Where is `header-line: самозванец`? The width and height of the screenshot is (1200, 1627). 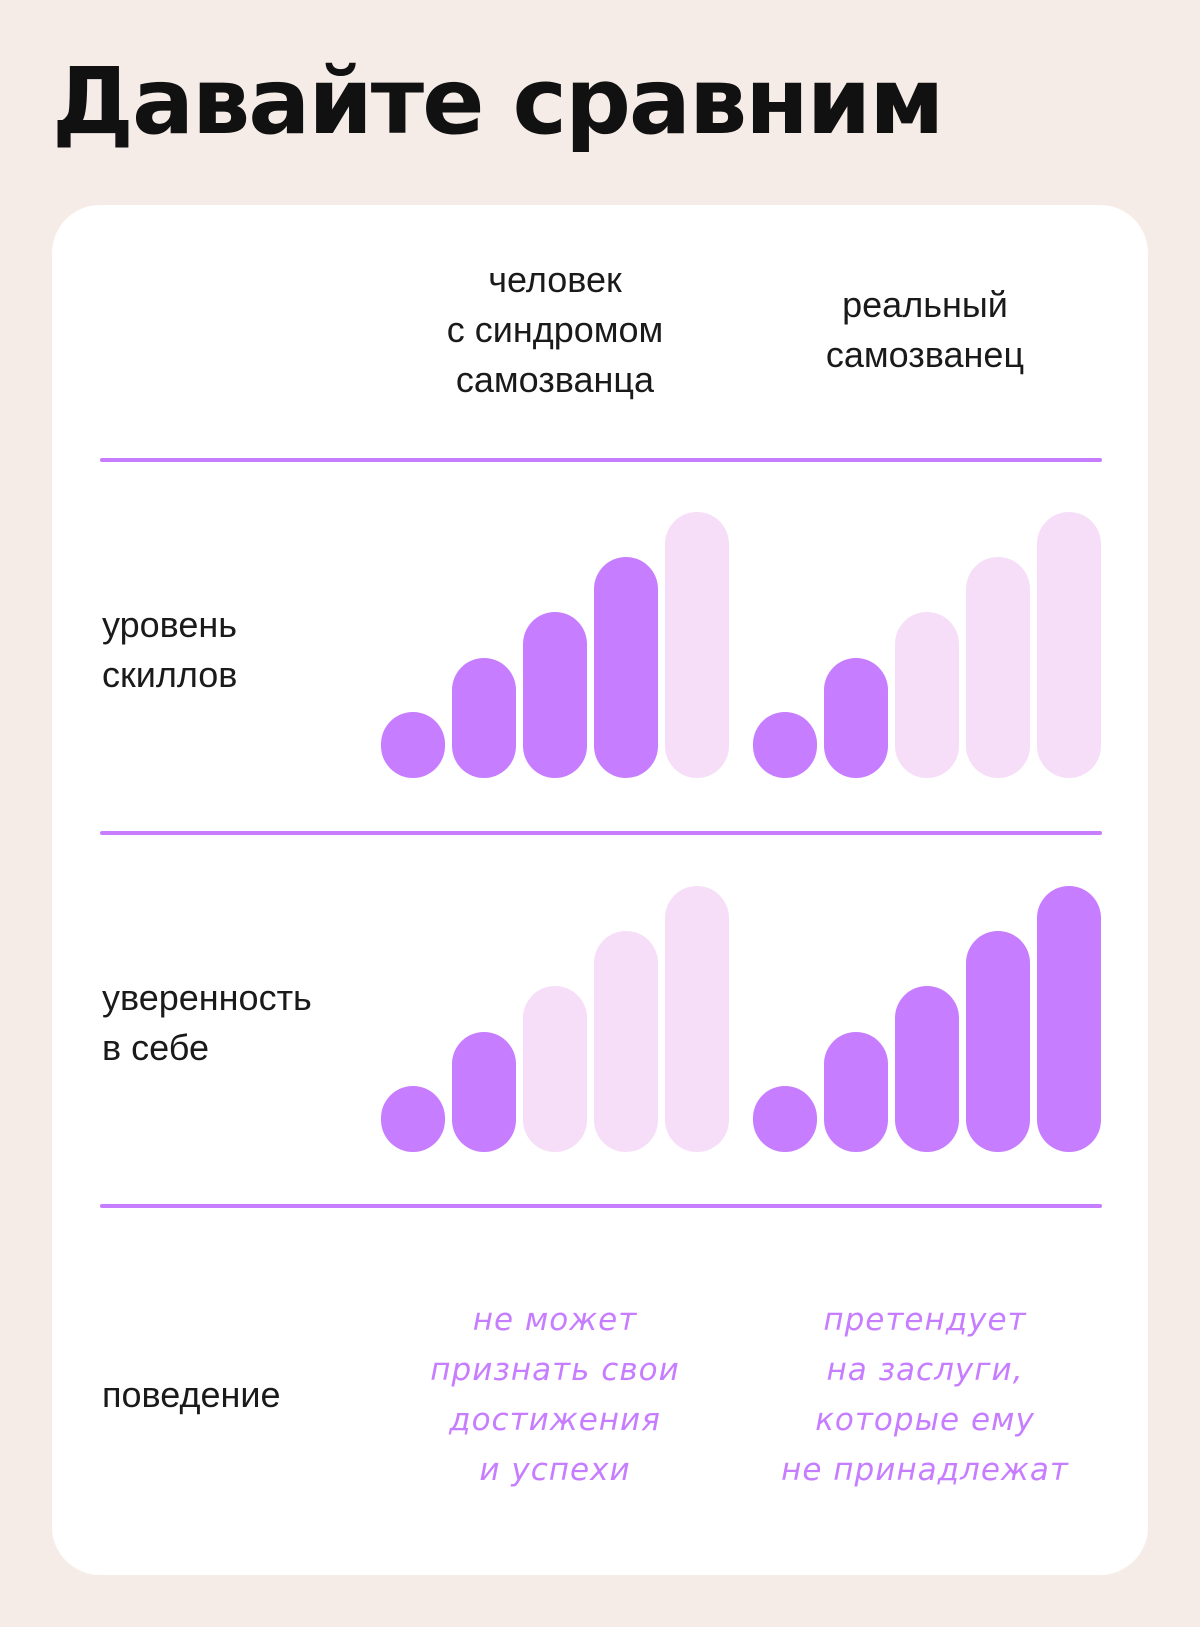
header-line: самозванец is located at coordinates (925, 354).